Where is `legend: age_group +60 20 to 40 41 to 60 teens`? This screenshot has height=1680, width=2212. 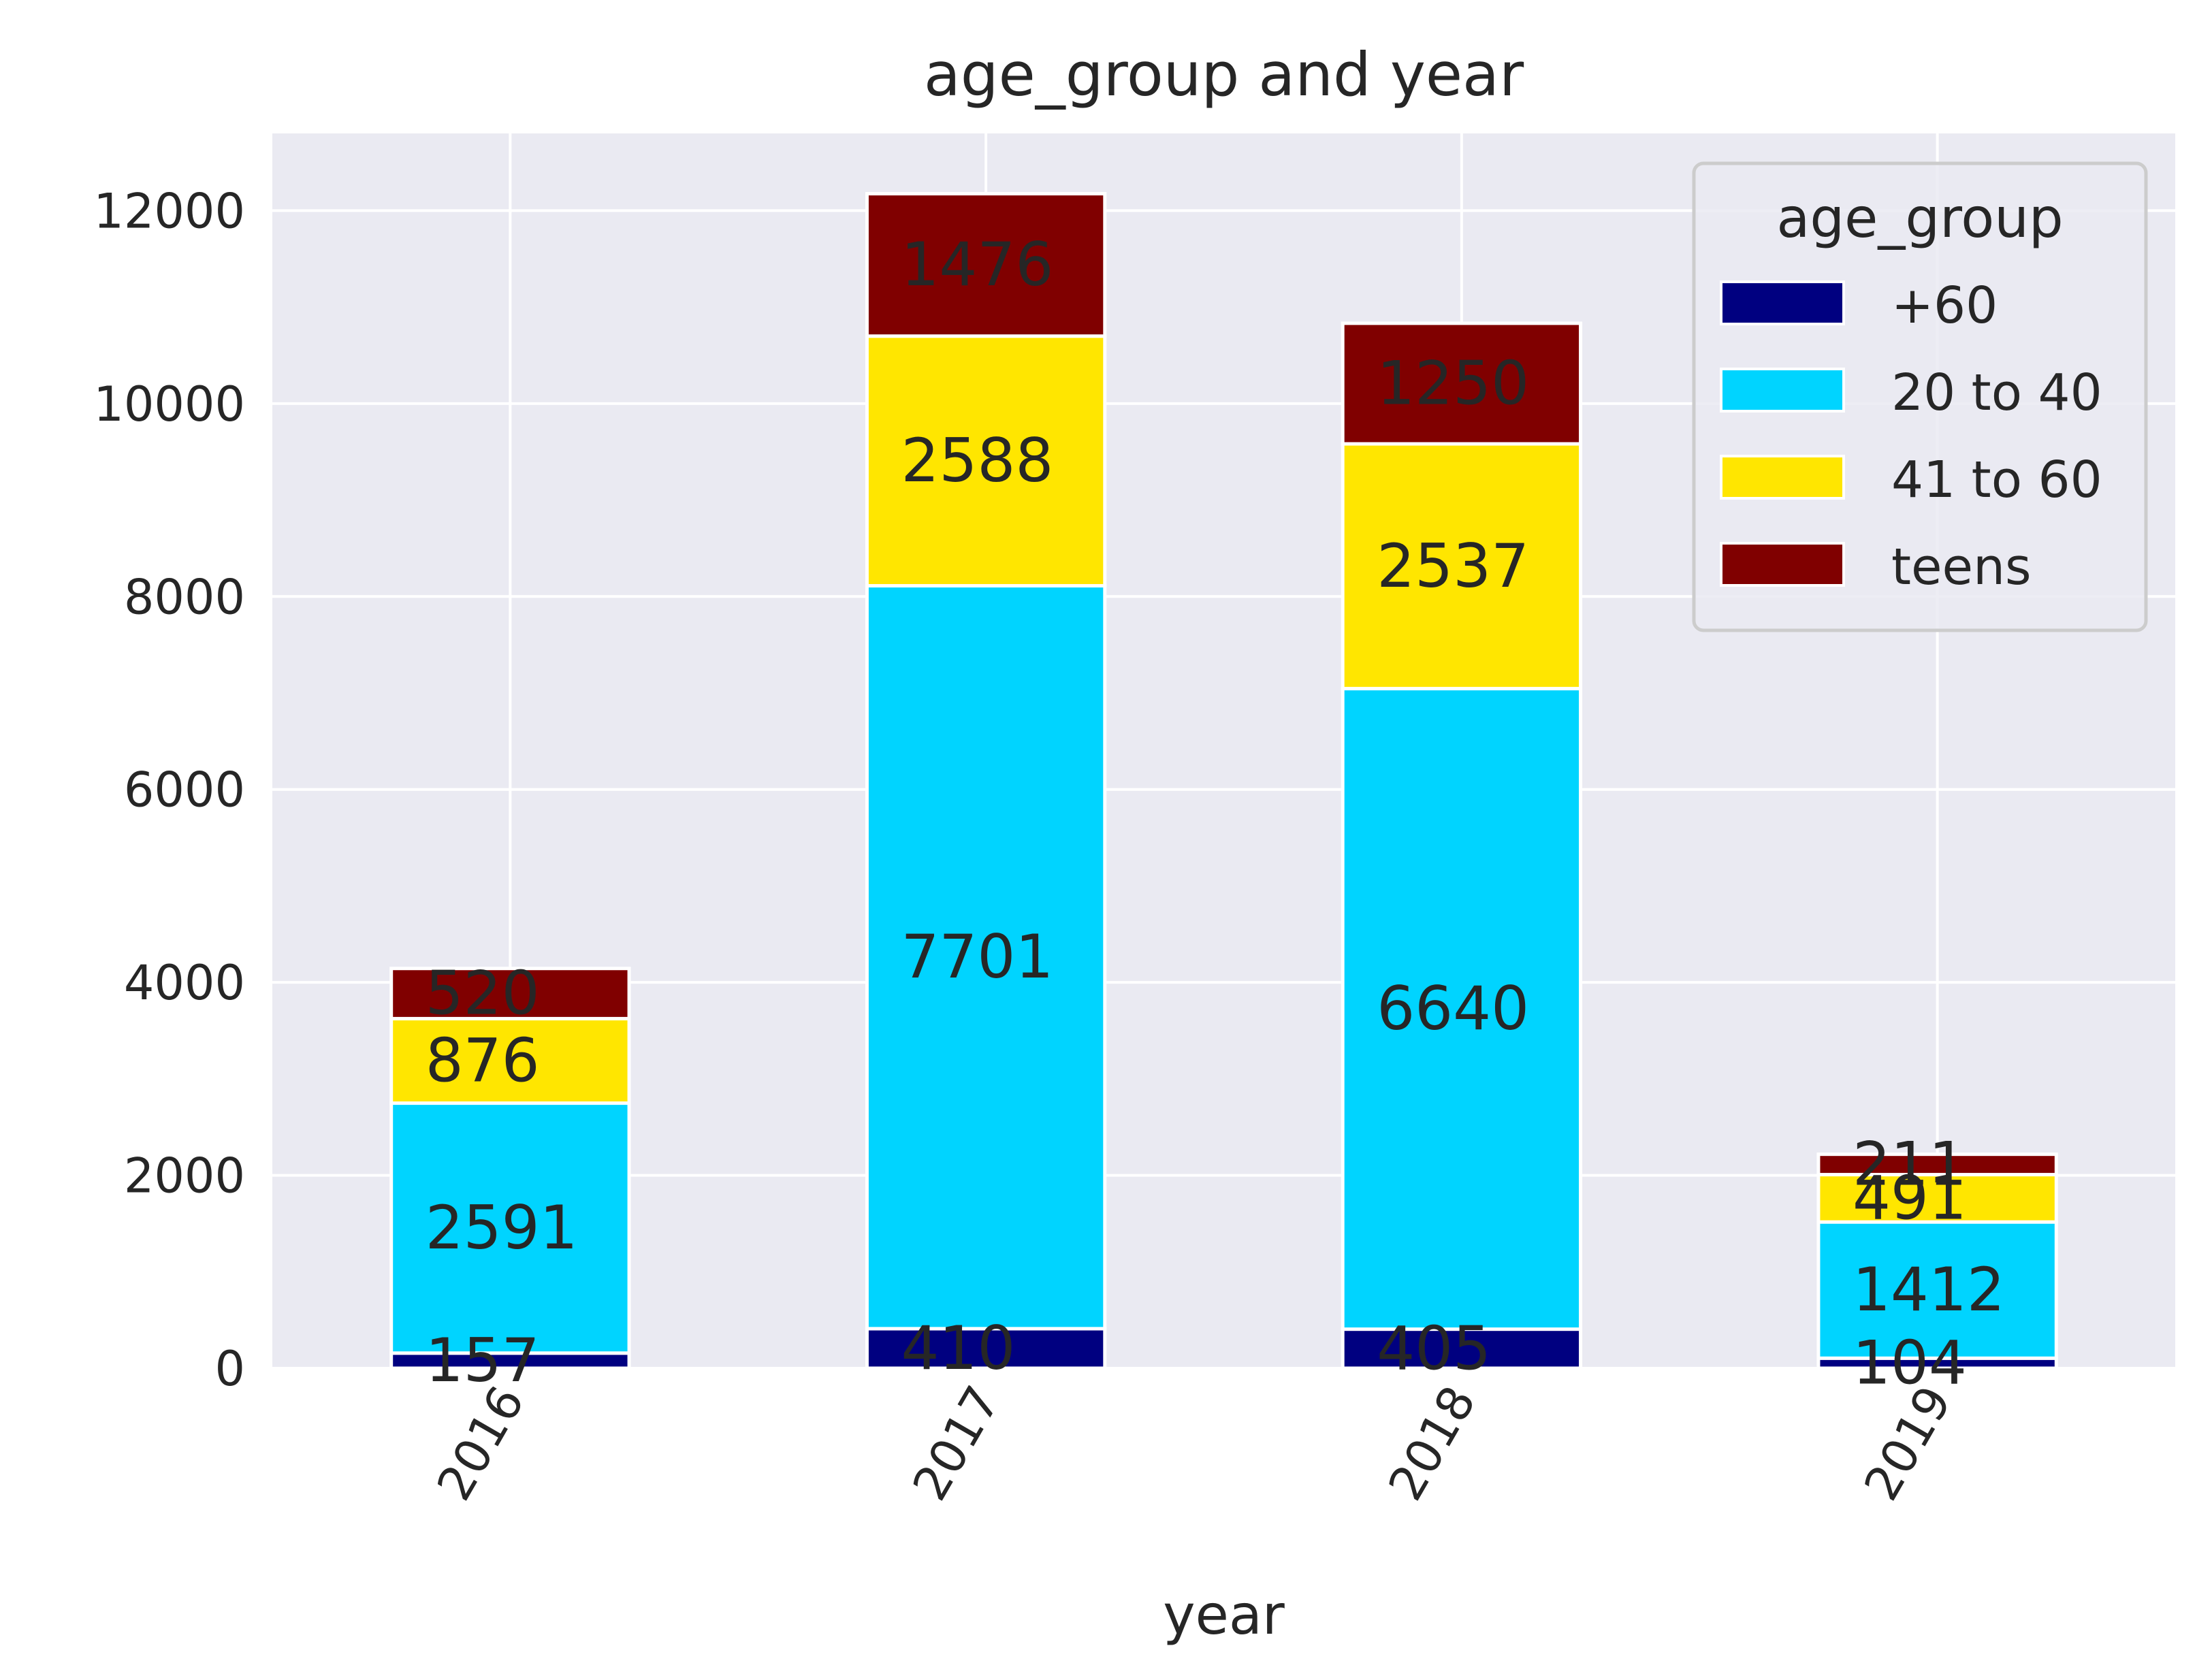 legend: age_group +60 20 to 40 41 to 60 teens is located at coordinates (1920, 396).